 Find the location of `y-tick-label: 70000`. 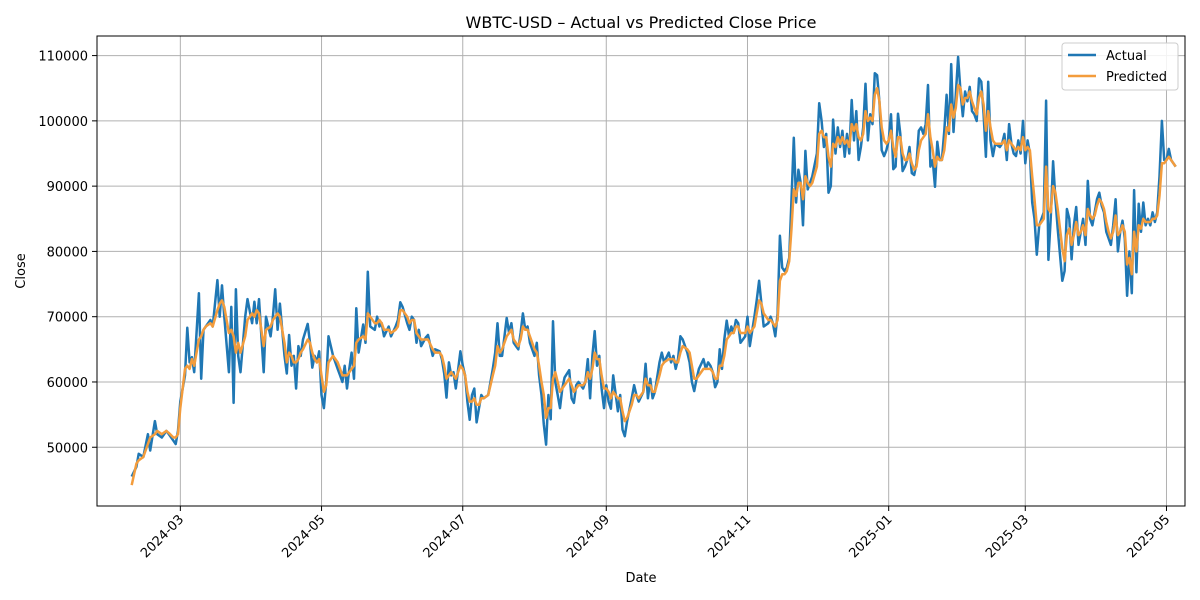

y-tick-label: 70000 is located at coordinates (67, 318).